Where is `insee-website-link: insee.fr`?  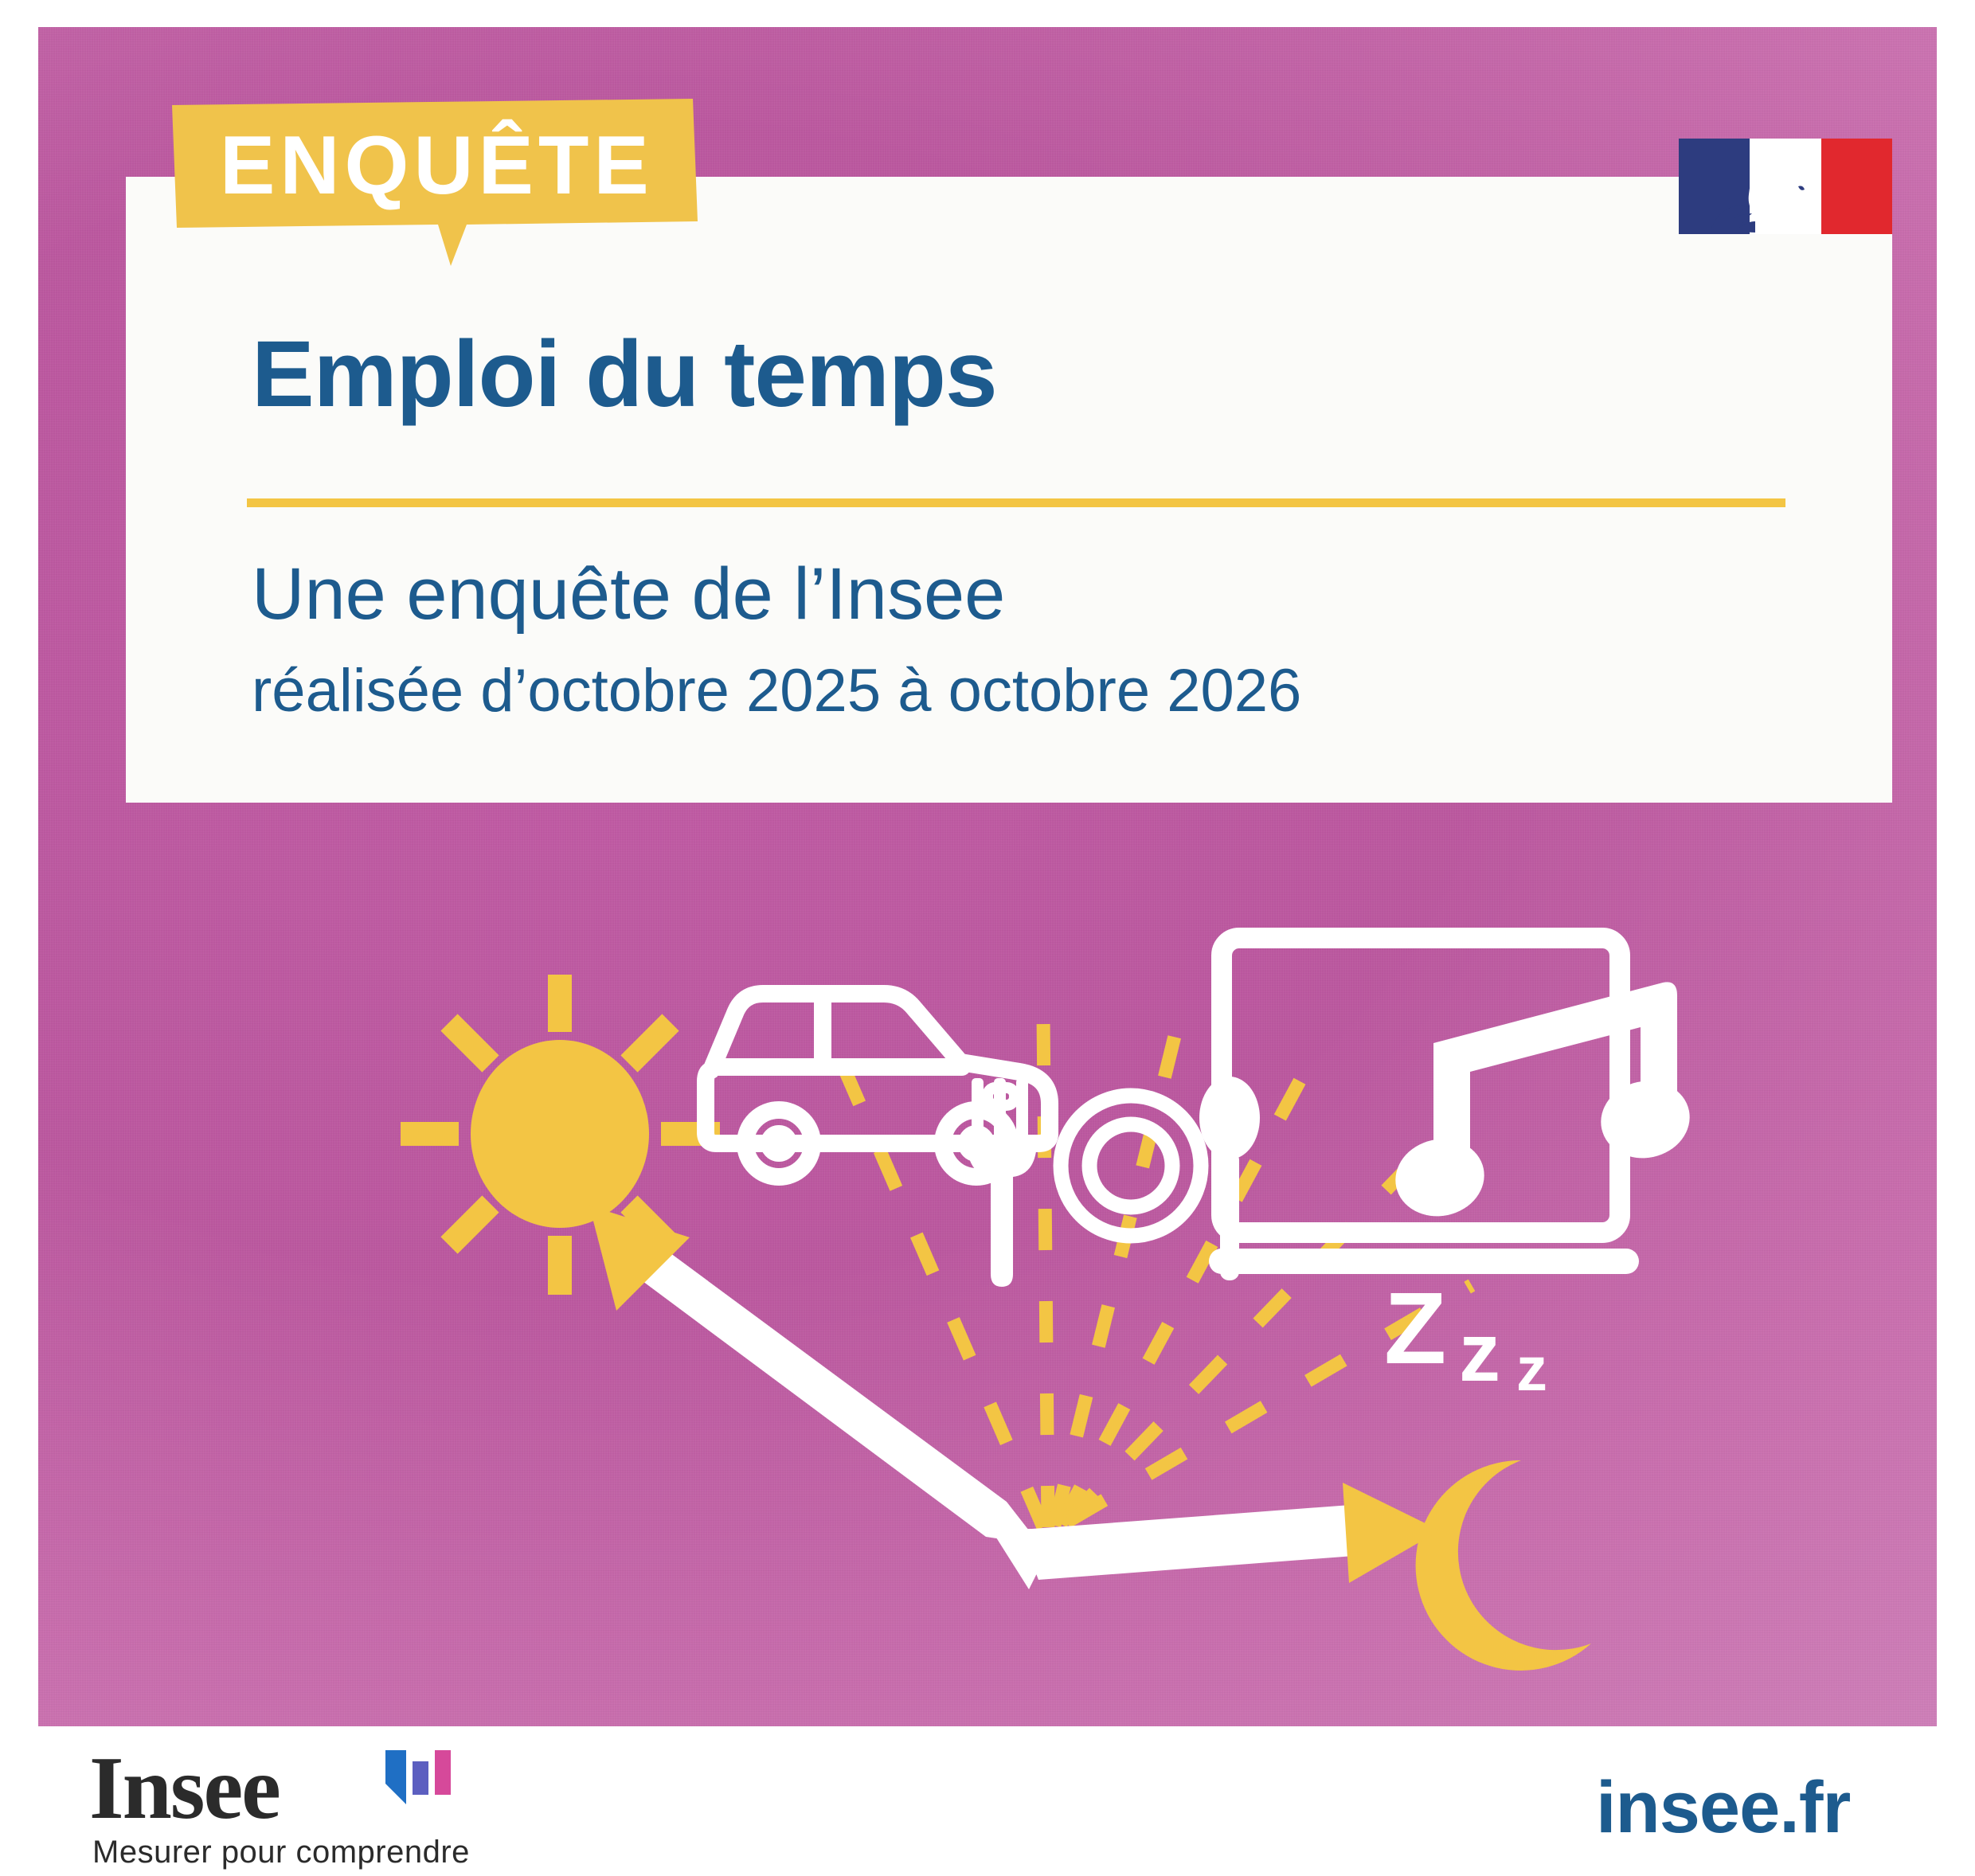 insee-website-link: insee.fr is located at coordinates (1723, 1807).